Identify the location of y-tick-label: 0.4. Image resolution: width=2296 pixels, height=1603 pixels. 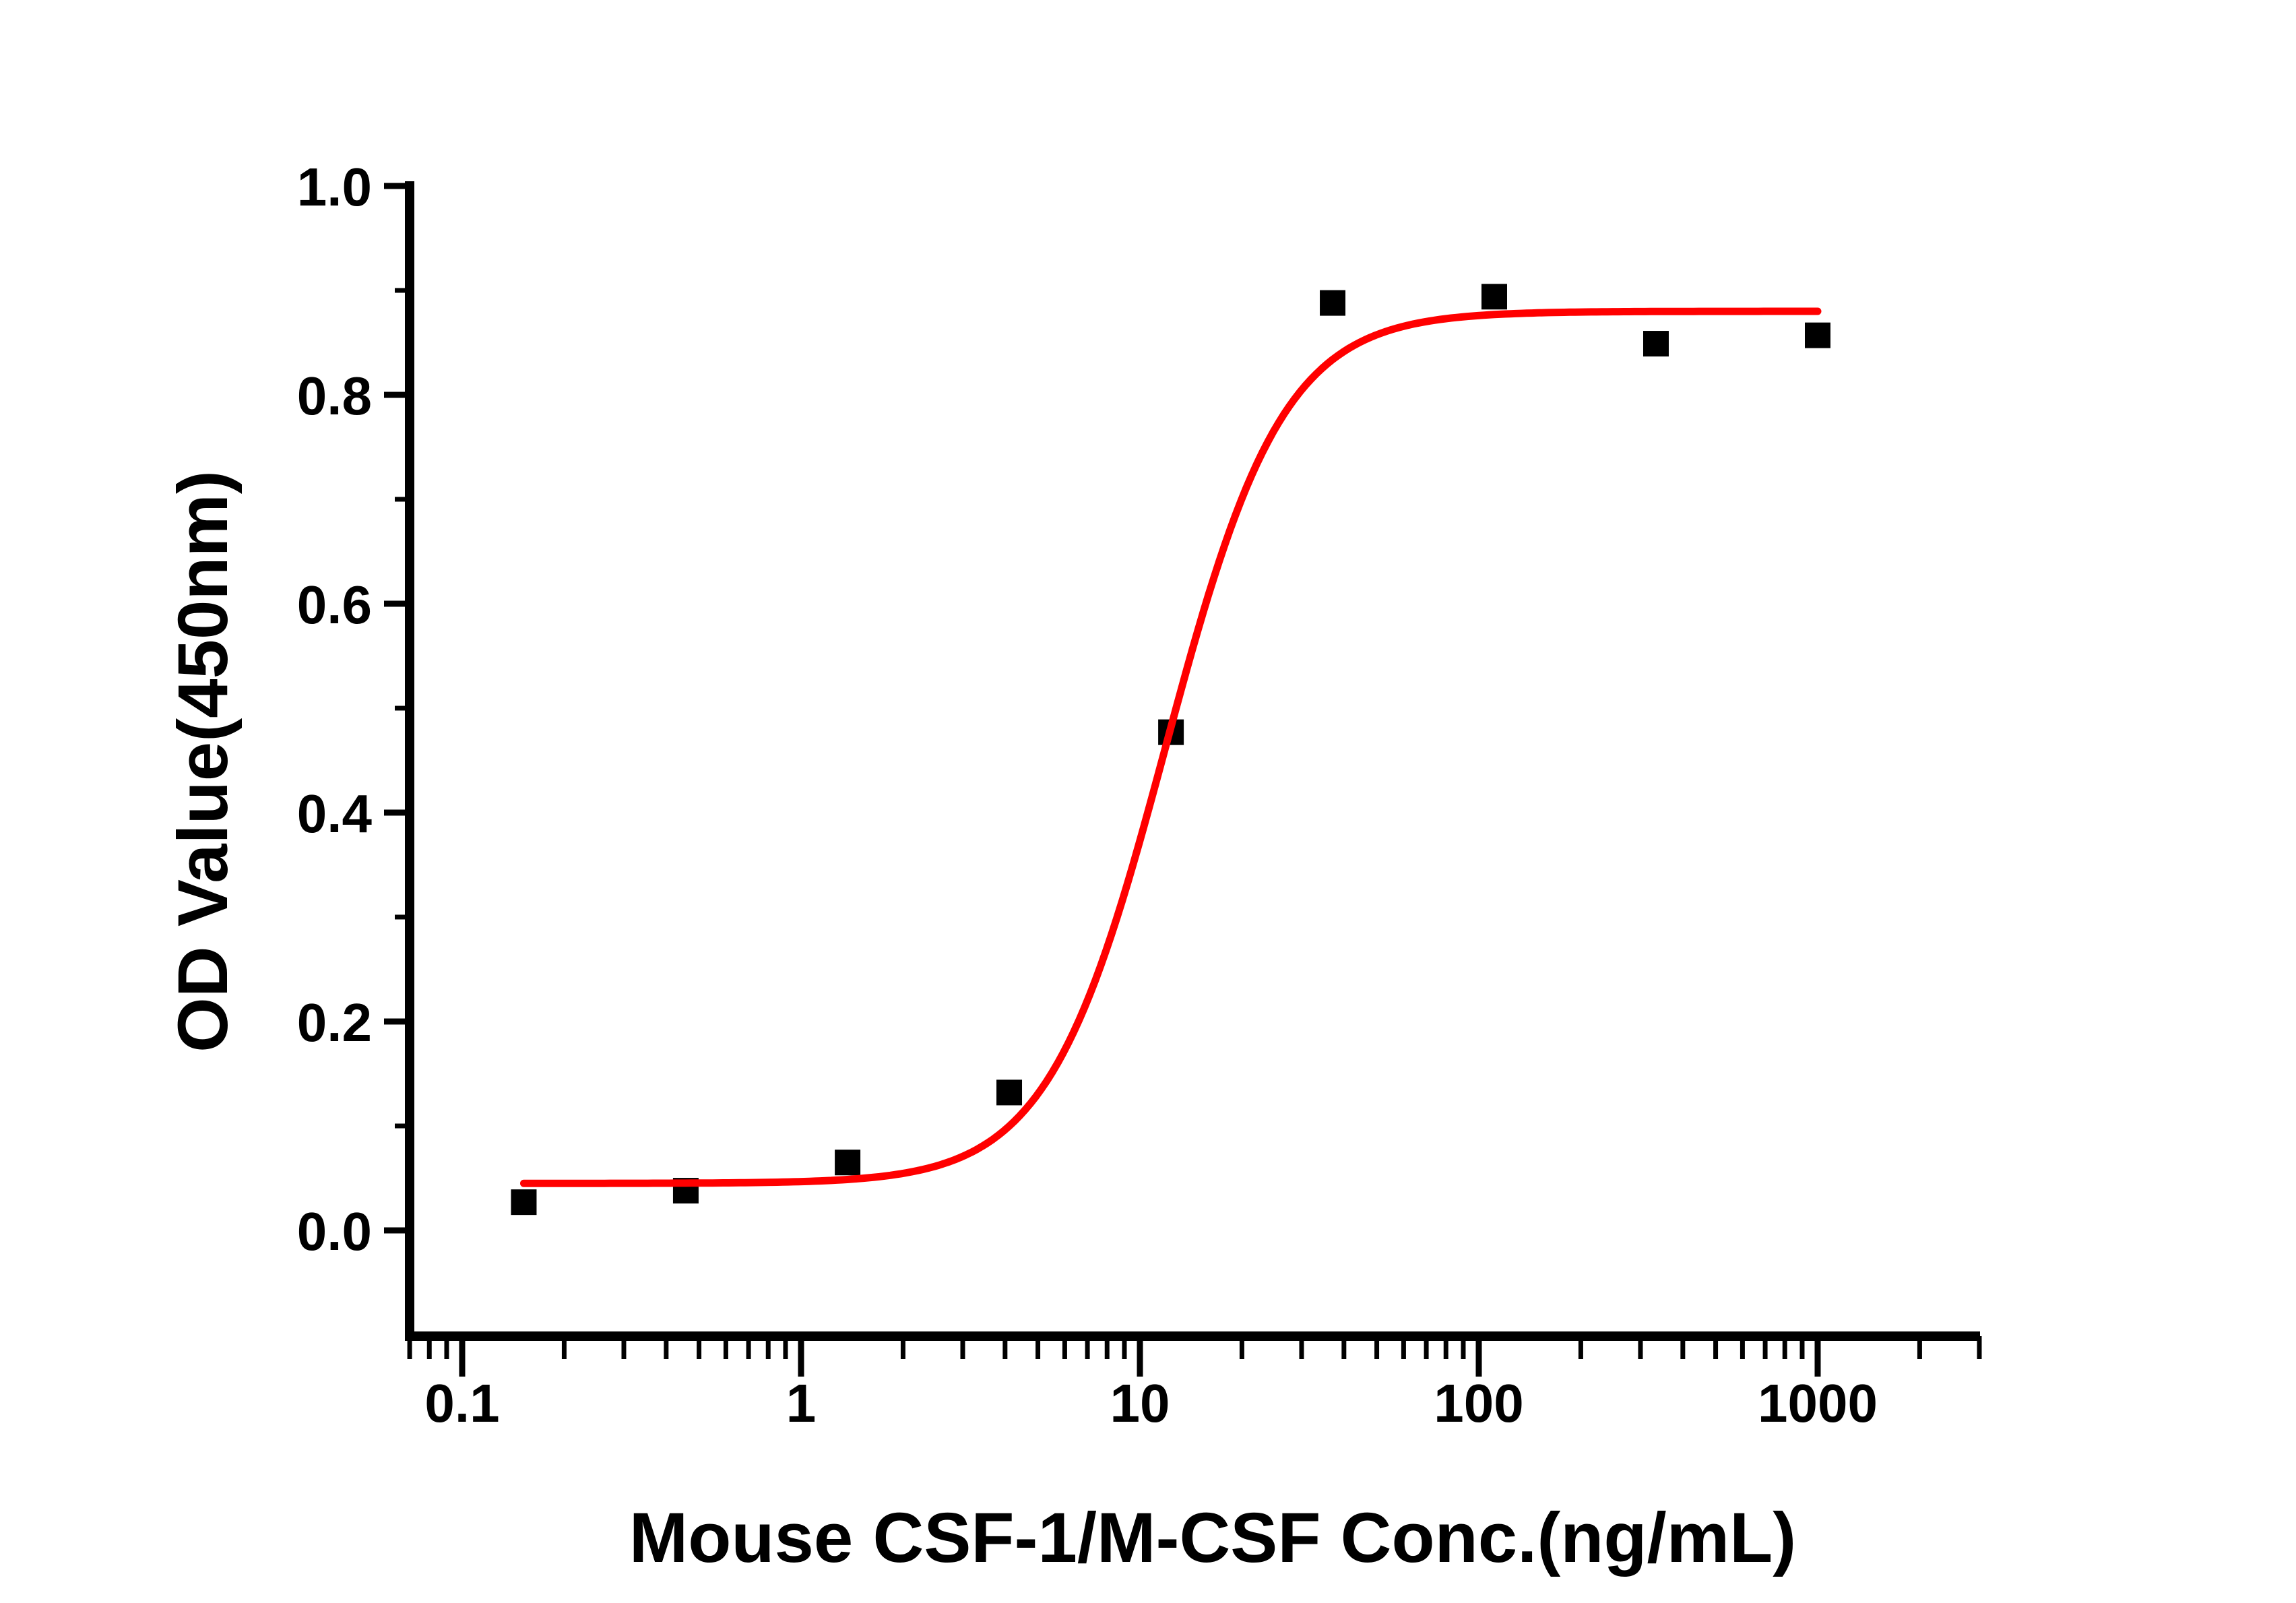
(335, 814).